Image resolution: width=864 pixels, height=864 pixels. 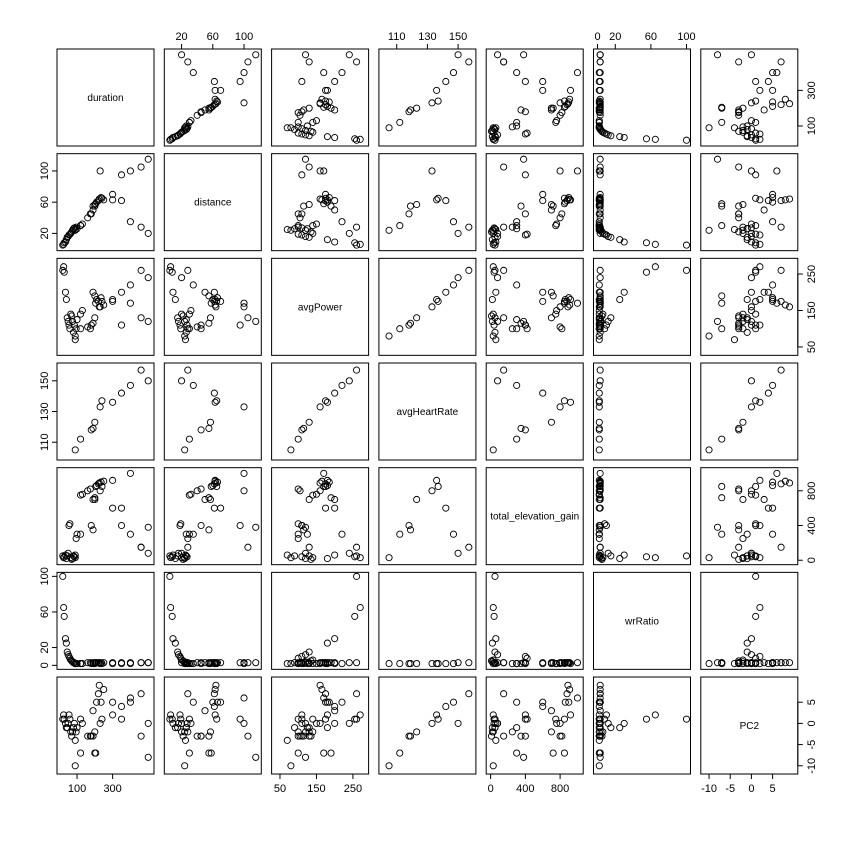 I want to click on panel-duration-vs-PC2, so click(x=749, y=97).